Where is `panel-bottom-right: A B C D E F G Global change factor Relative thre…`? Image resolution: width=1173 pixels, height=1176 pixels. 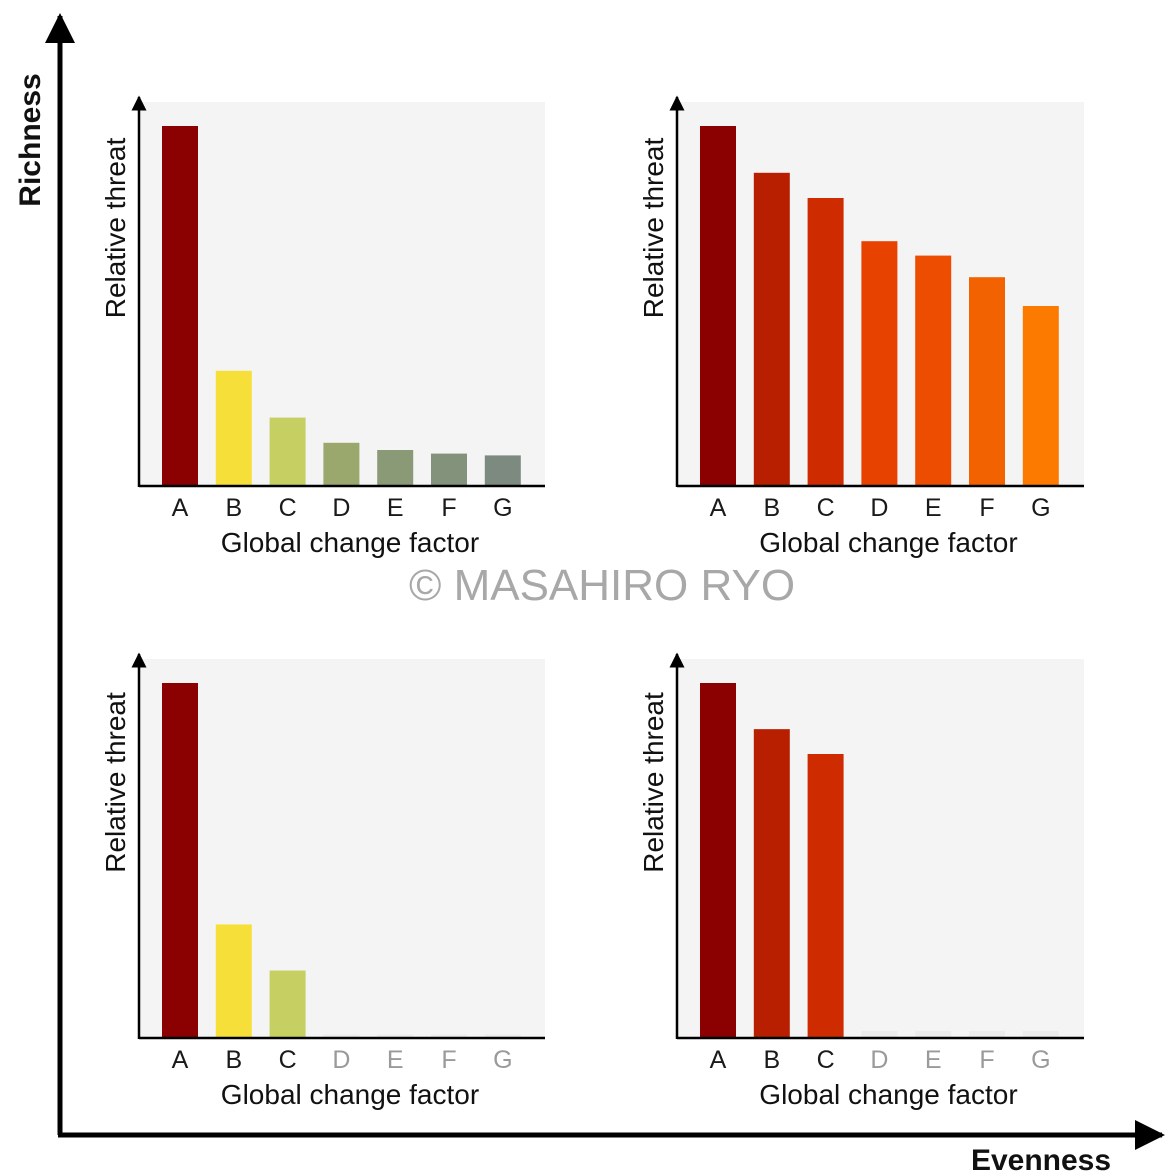 panel-bottom-right: A B C D E F G Global change factor Relative thre… is located at coordinates (861, 881).